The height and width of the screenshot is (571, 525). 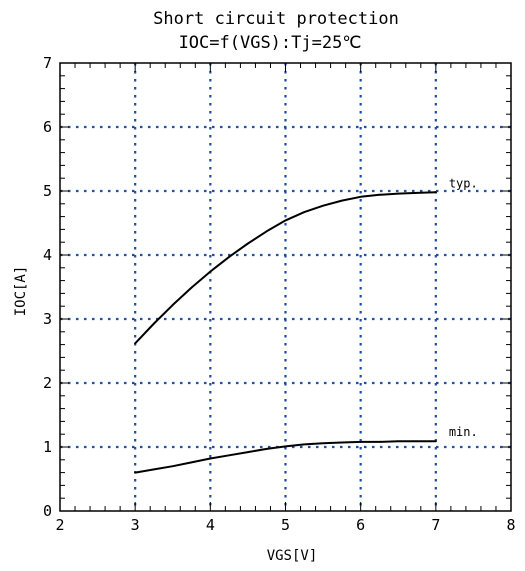 What do you see at coordinates (276, 19) in the screenshot?
I see `chart-title: Short circuit protection` at bounding box center [276, 19].